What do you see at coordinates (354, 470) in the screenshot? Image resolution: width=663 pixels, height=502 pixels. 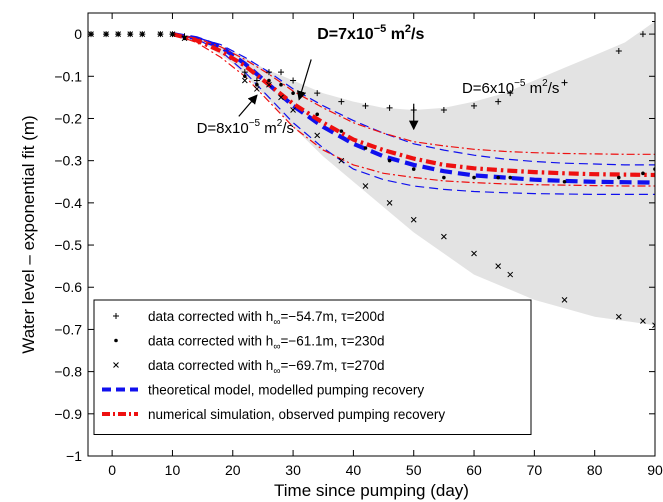 I see `x-tick-label-4: 40` at bounding box center [354, 470].